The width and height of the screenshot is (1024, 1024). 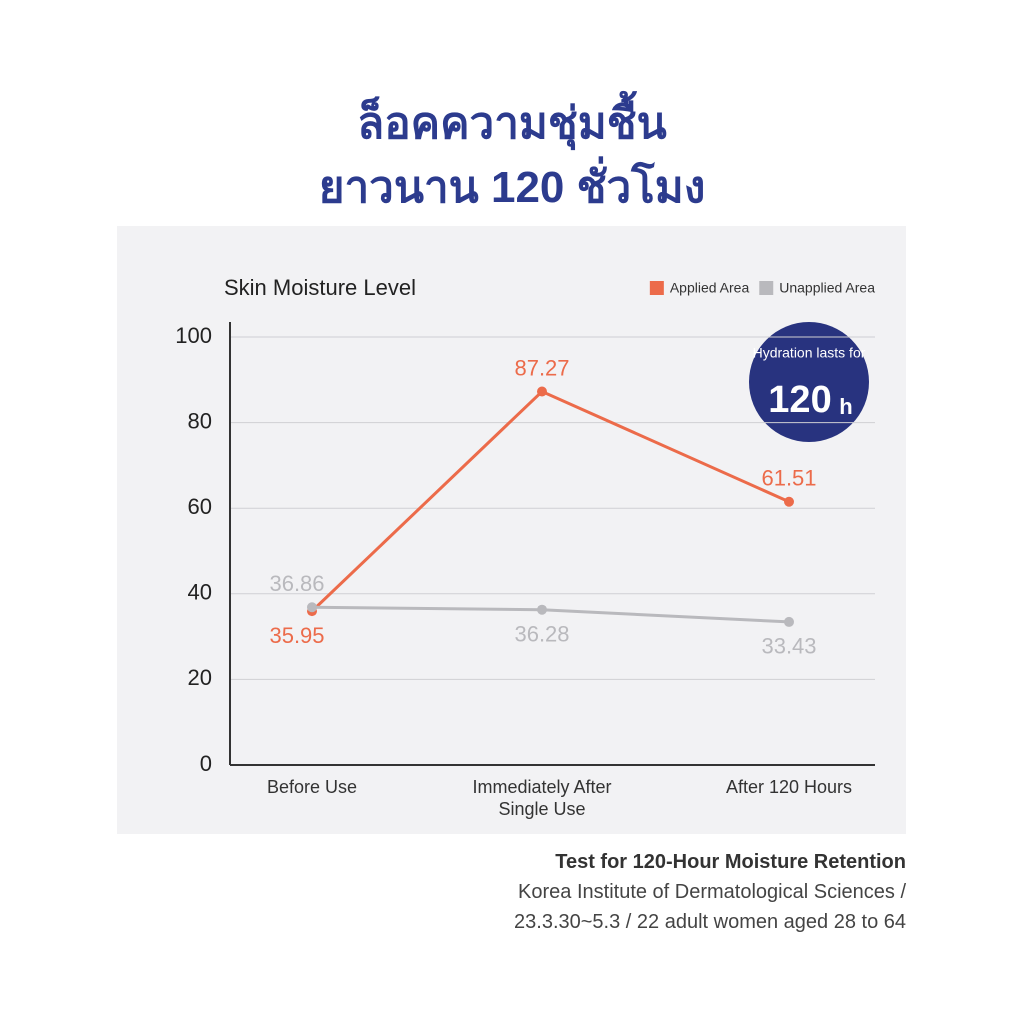 What do you see at coordinates (200, 506) in the screenshot?
I see `y-tick-label: 60` at bounding box center [200, 506].